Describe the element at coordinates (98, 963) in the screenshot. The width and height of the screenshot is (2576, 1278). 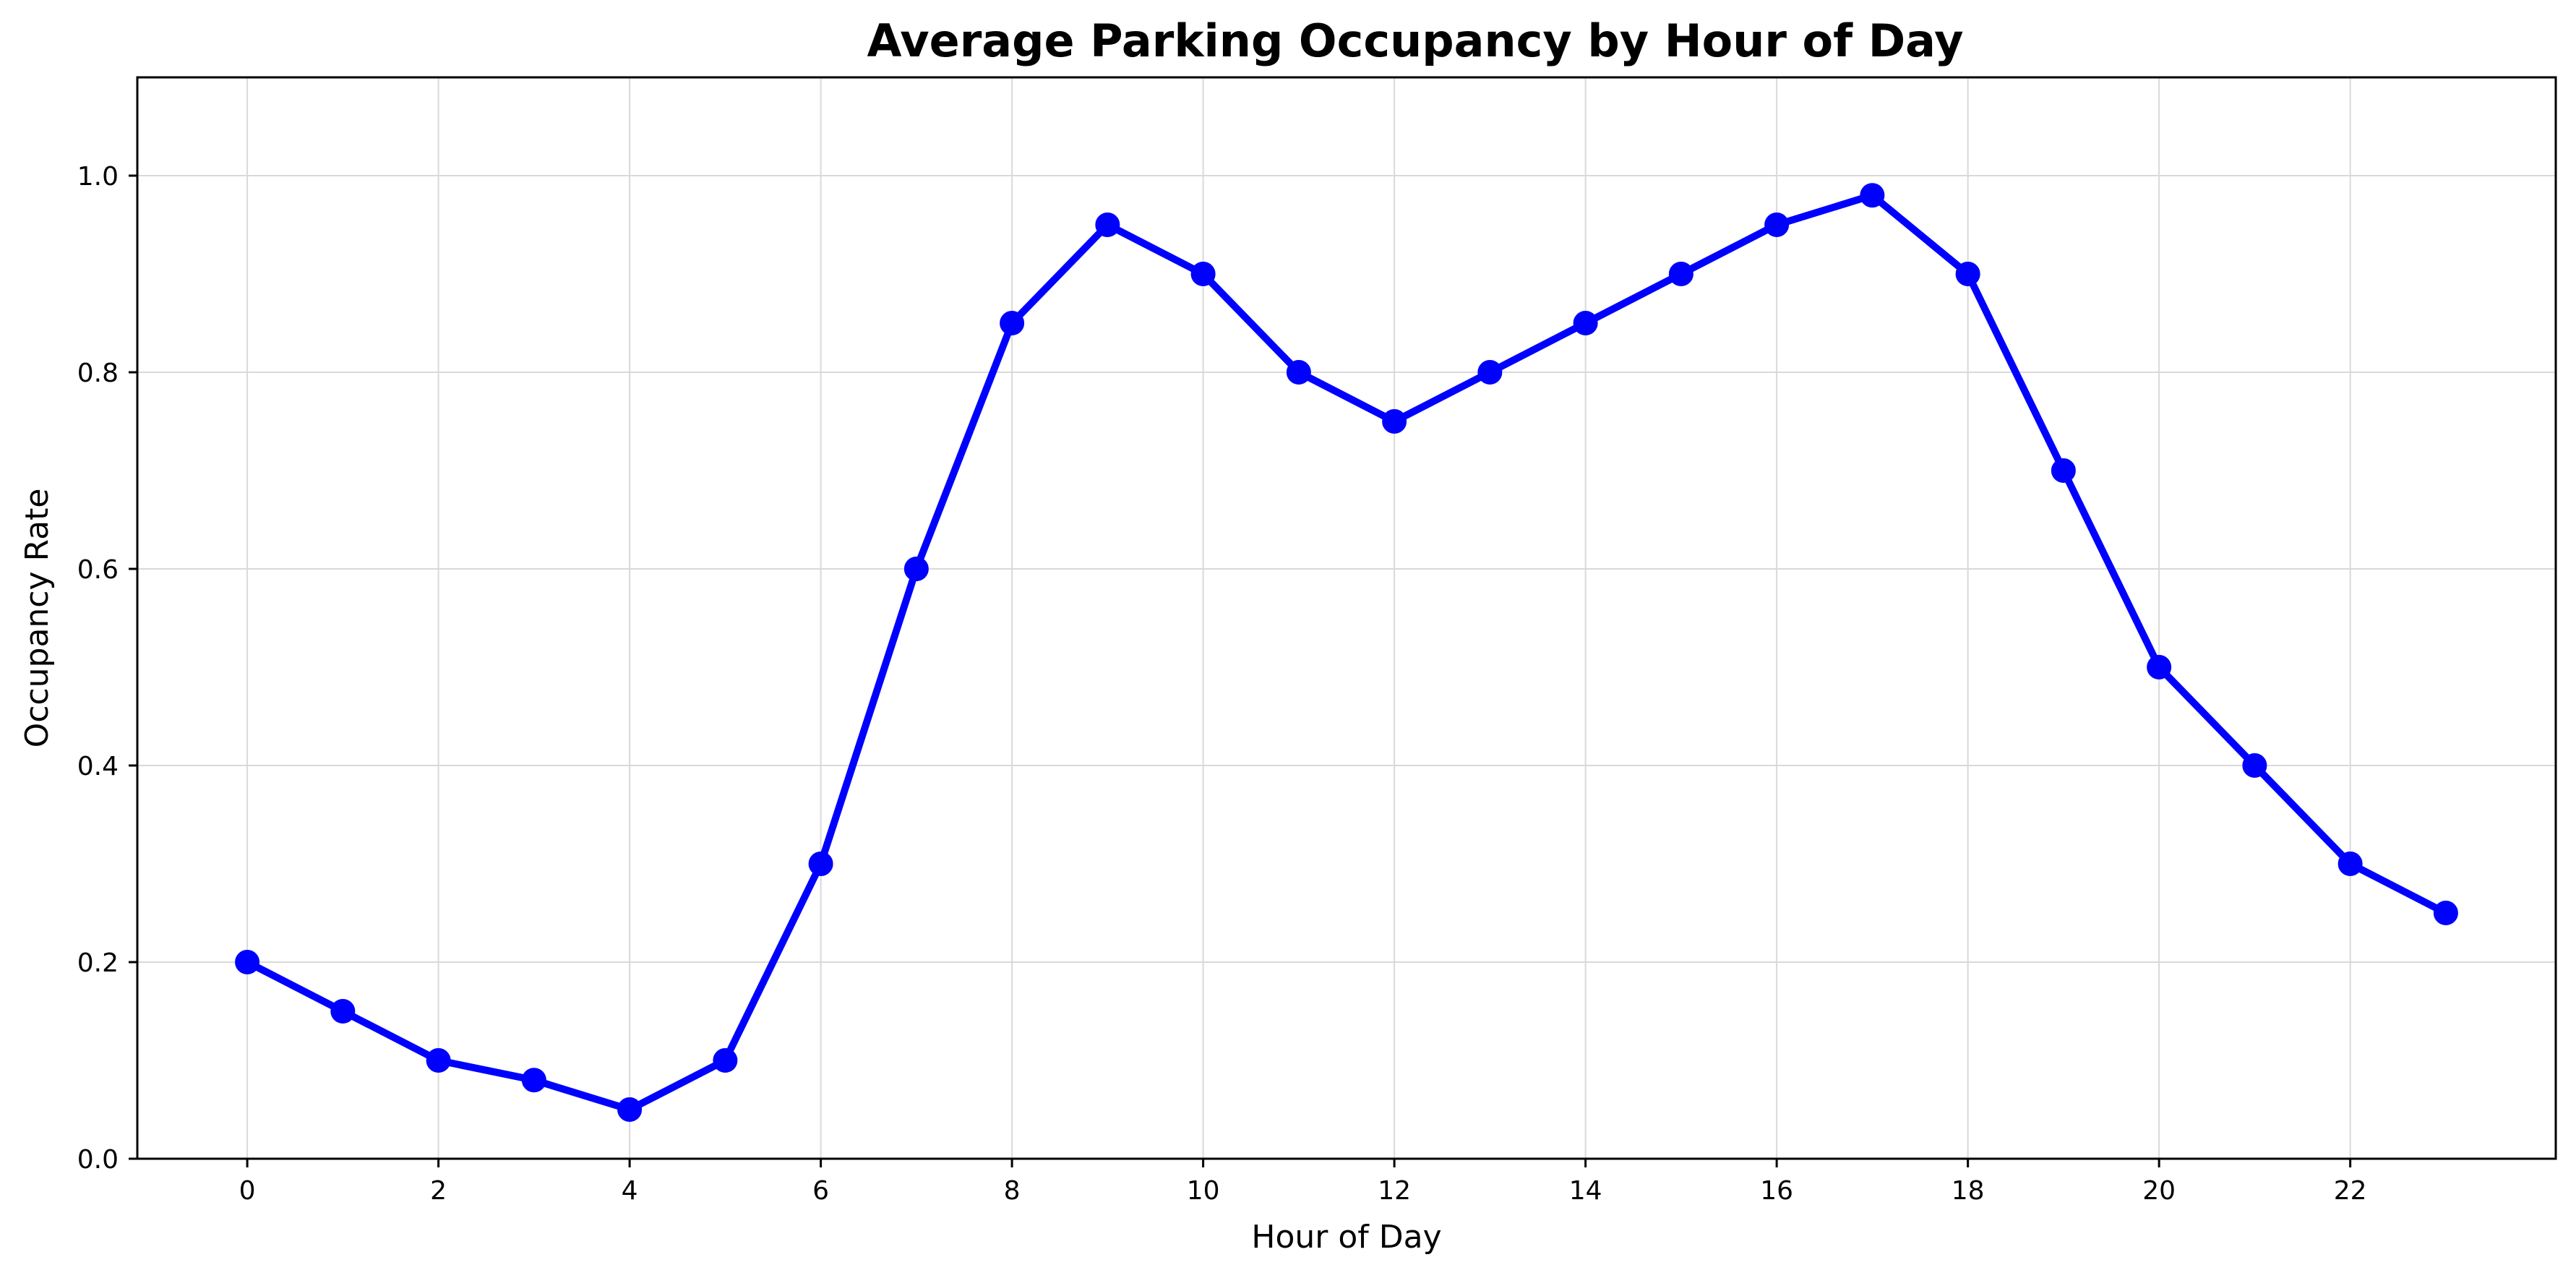
I see `y-tick-label: 0.2` at that location.